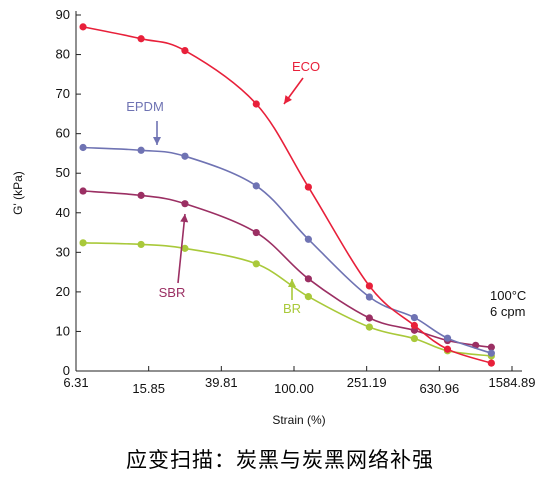  I want to click on y-tick-label: 30, so click(63, 251).